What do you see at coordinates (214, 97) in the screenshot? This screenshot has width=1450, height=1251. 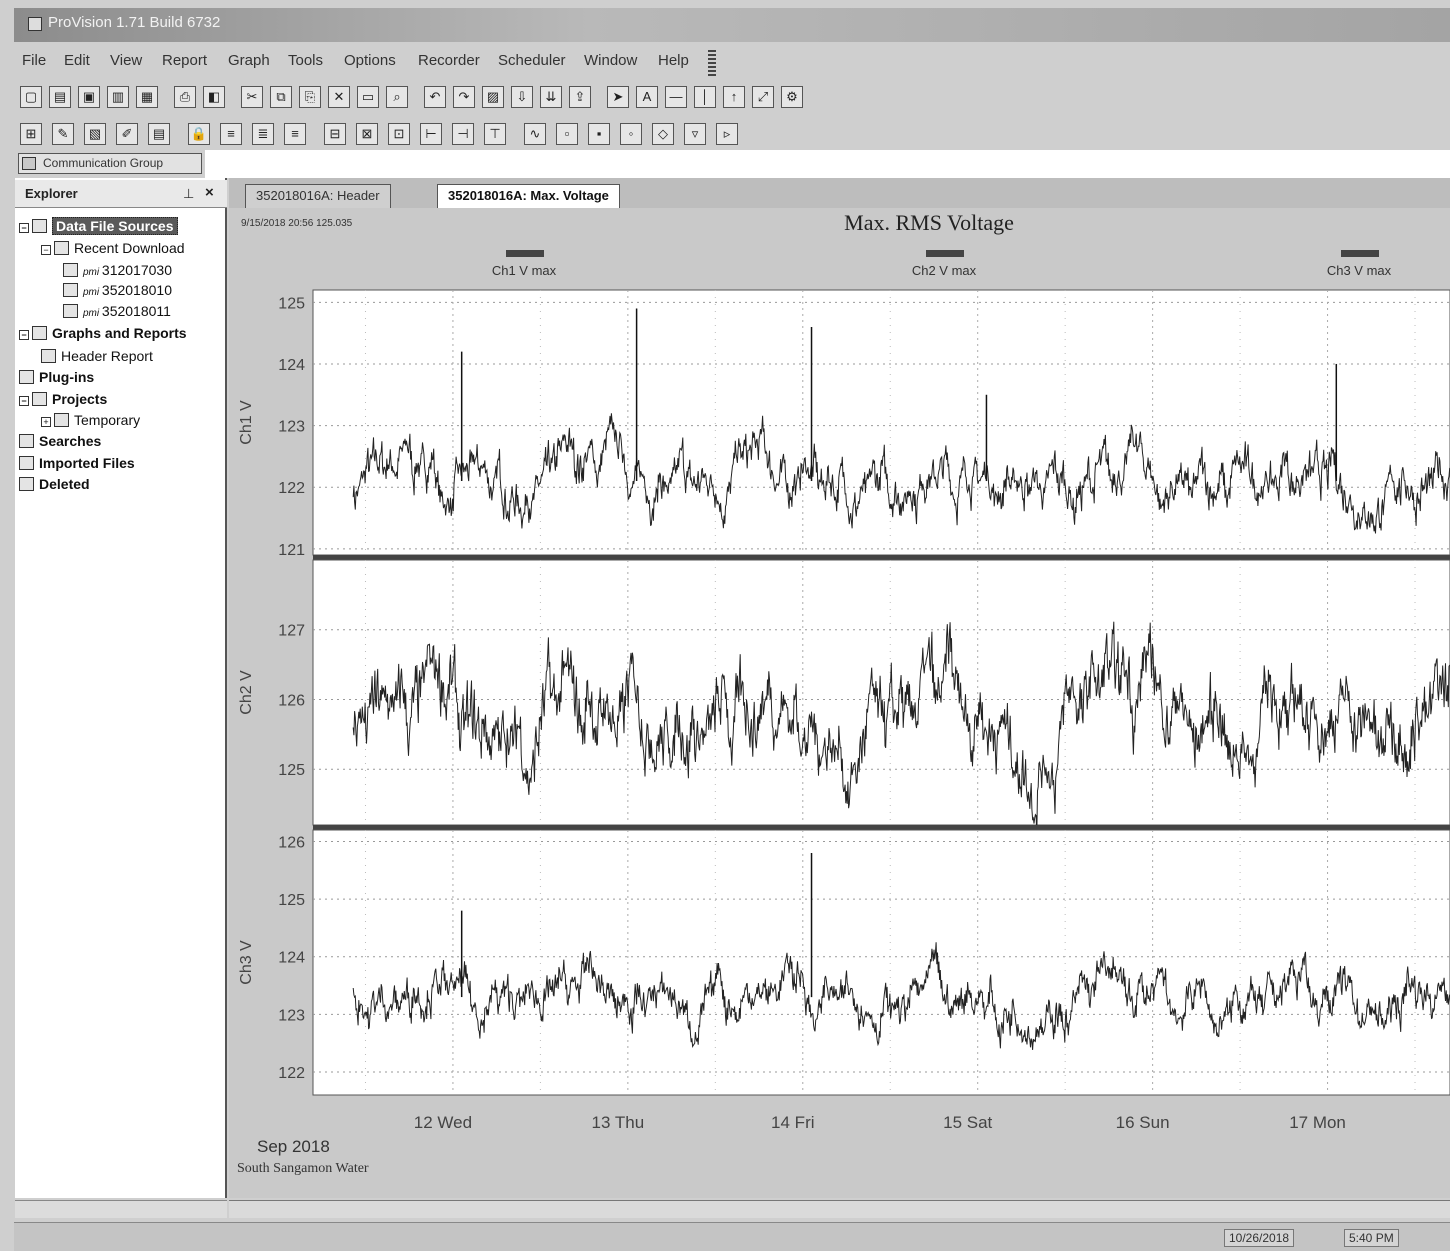 I see `print-preview-icon: ◧` at bounding box center [214, 97].